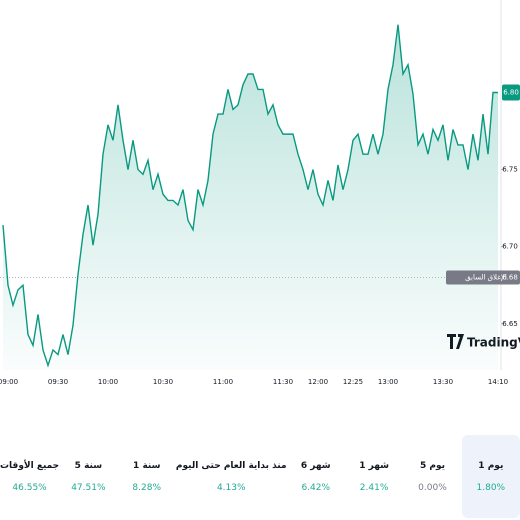 The height and width of the screenshot is (520, 520). I want to click on period-label: منذ بداية العام حتى اليوم, so click(231, 465).